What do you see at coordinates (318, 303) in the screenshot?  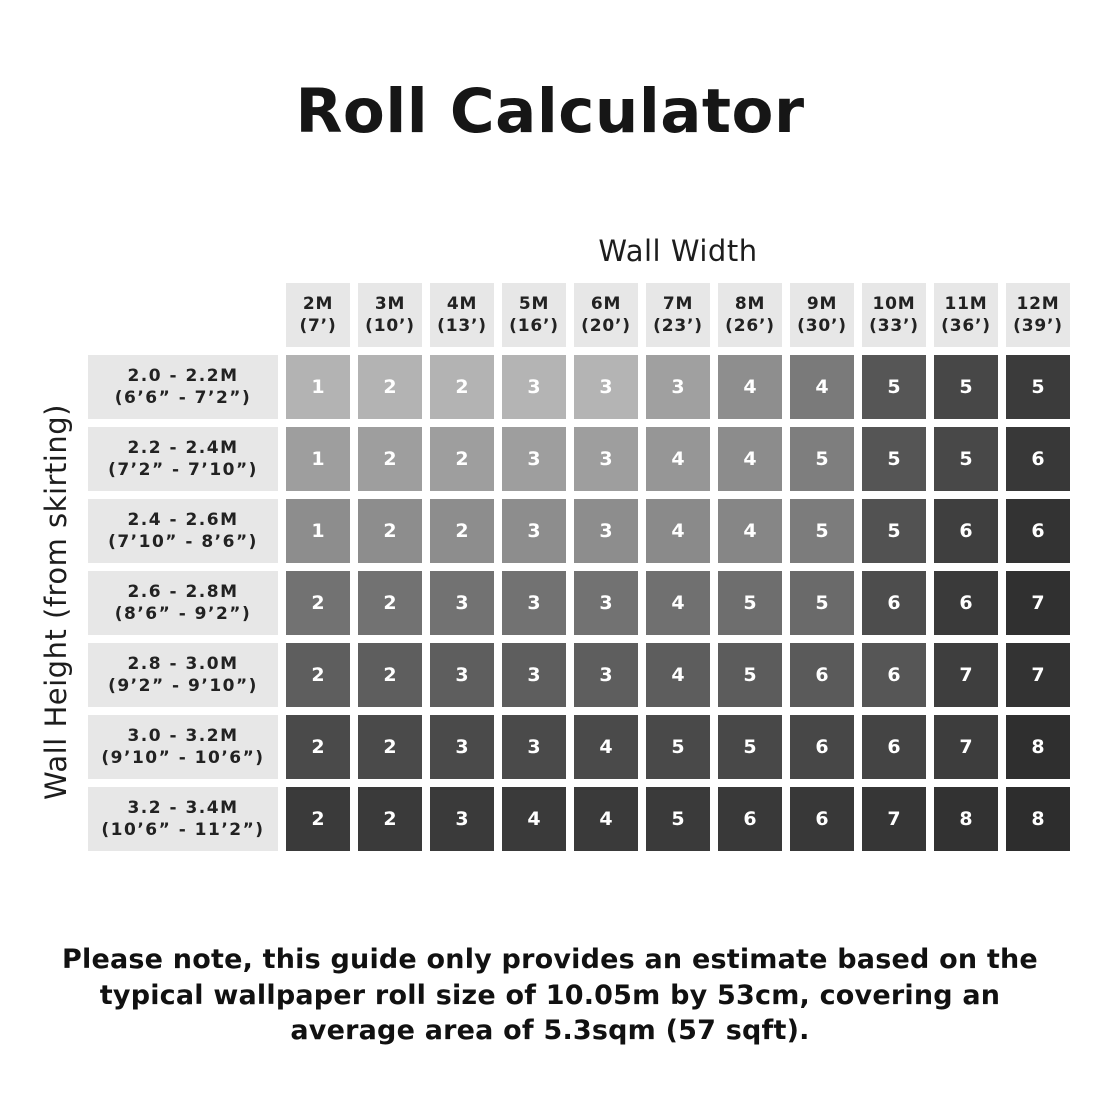 I see `column-header-2m-meters: 2M` at bounding box center [318, 303].